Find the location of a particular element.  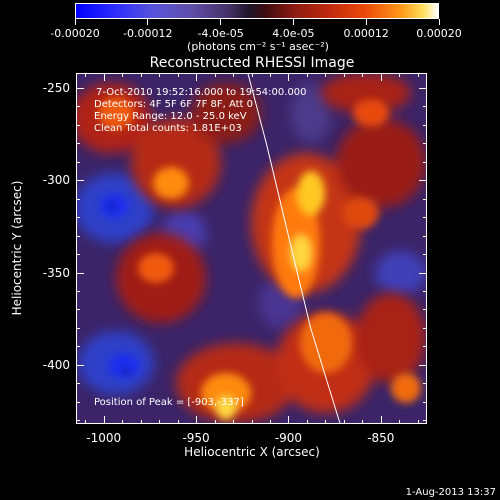

colorbar-tick-label: 0.00020 is located at coordinates (439, 33).